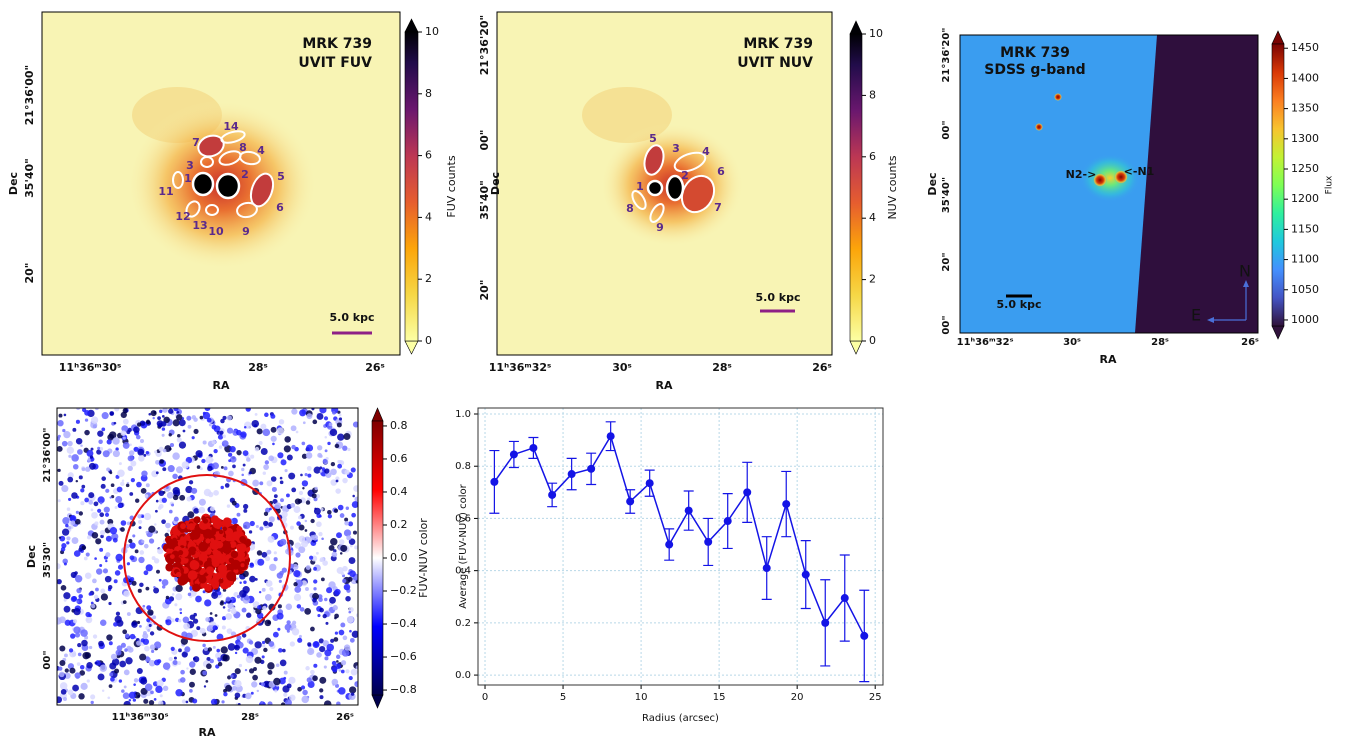  What do you see at coordinates (423, 558) in the screenshot?
I see `colorbar-label: FUV-NUV color` at bounding box center [423, 558].